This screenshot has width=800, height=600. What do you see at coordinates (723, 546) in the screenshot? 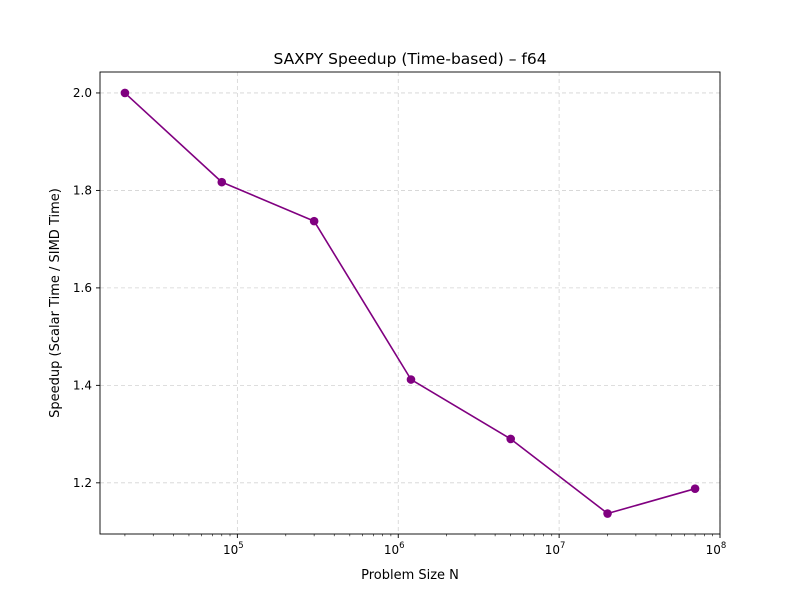
I see `x-tick-exponent: 8` at bounding box center [723, 546].